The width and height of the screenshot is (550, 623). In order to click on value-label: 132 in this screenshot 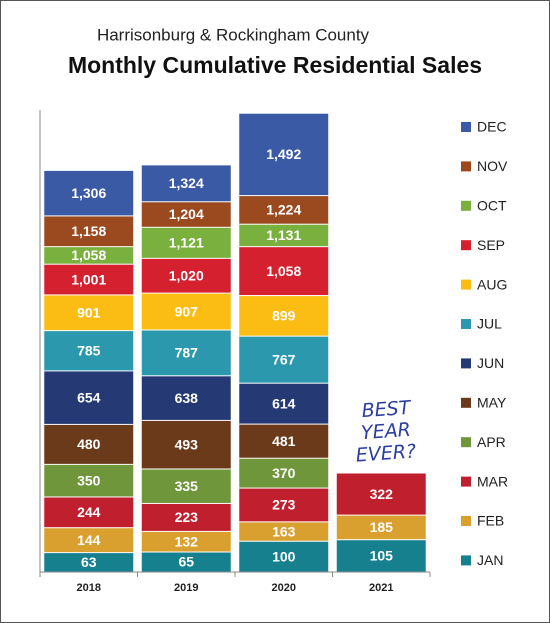, I will do `click(187, 541)`.